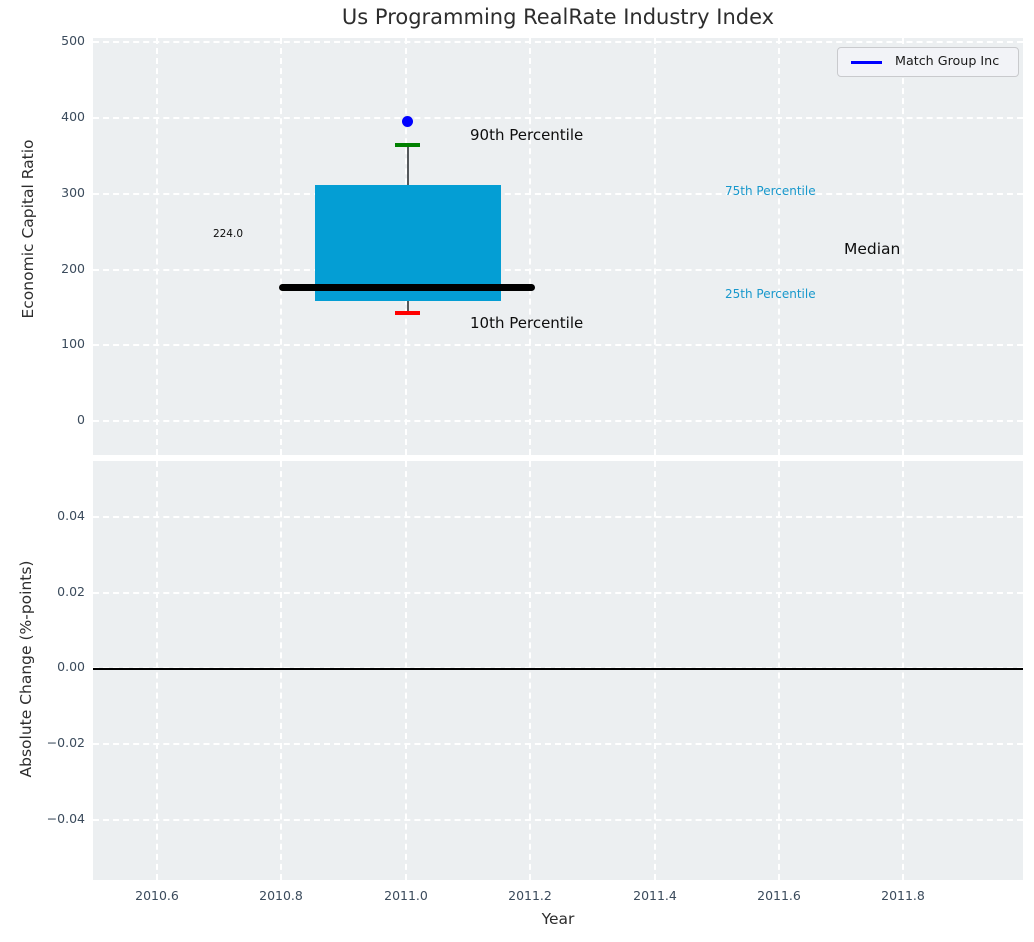  I want to click on xtick: 2011.2, so click(530, 895).